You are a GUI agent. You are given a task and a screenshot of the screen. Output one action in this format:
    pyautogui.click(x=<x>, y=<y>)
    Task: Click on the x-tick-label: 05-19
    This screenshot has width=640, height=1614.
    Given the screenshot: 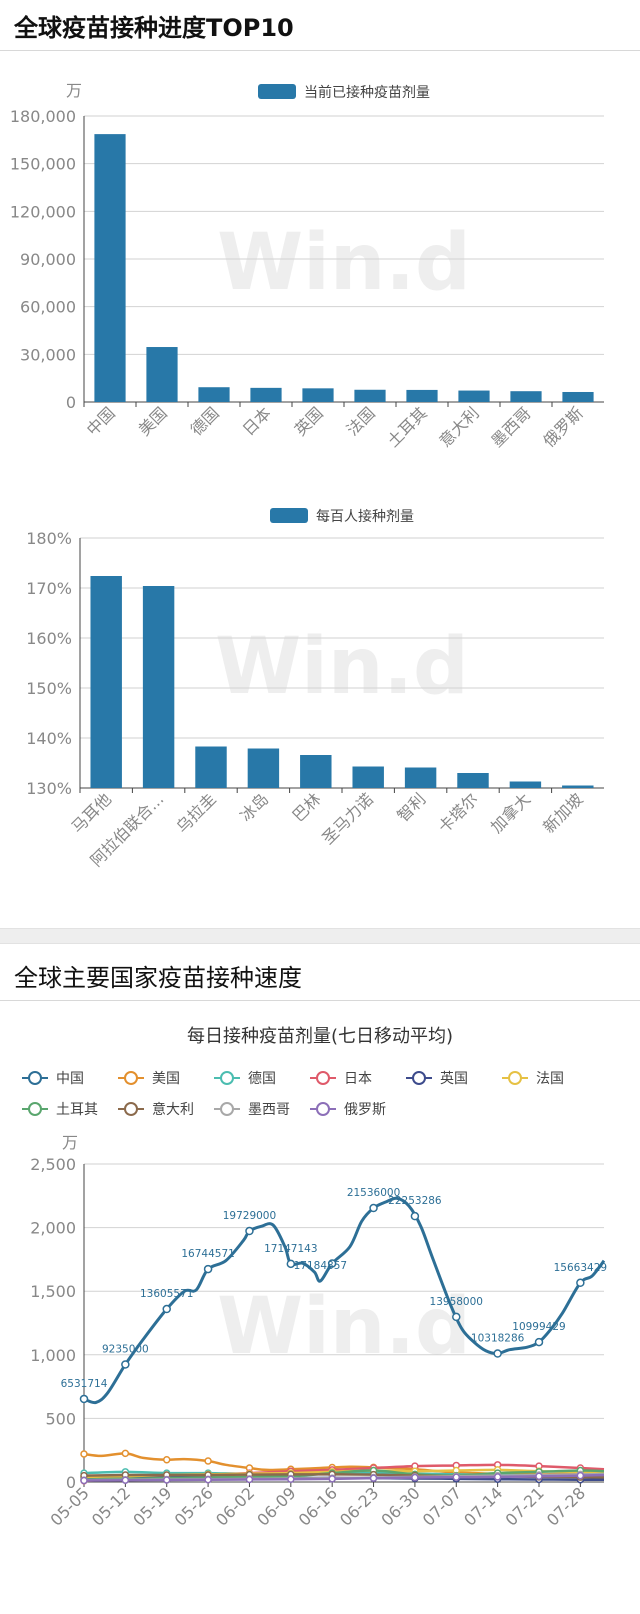 What is the action you would take?
    pyautogui.click(x=152, y=1506)
    